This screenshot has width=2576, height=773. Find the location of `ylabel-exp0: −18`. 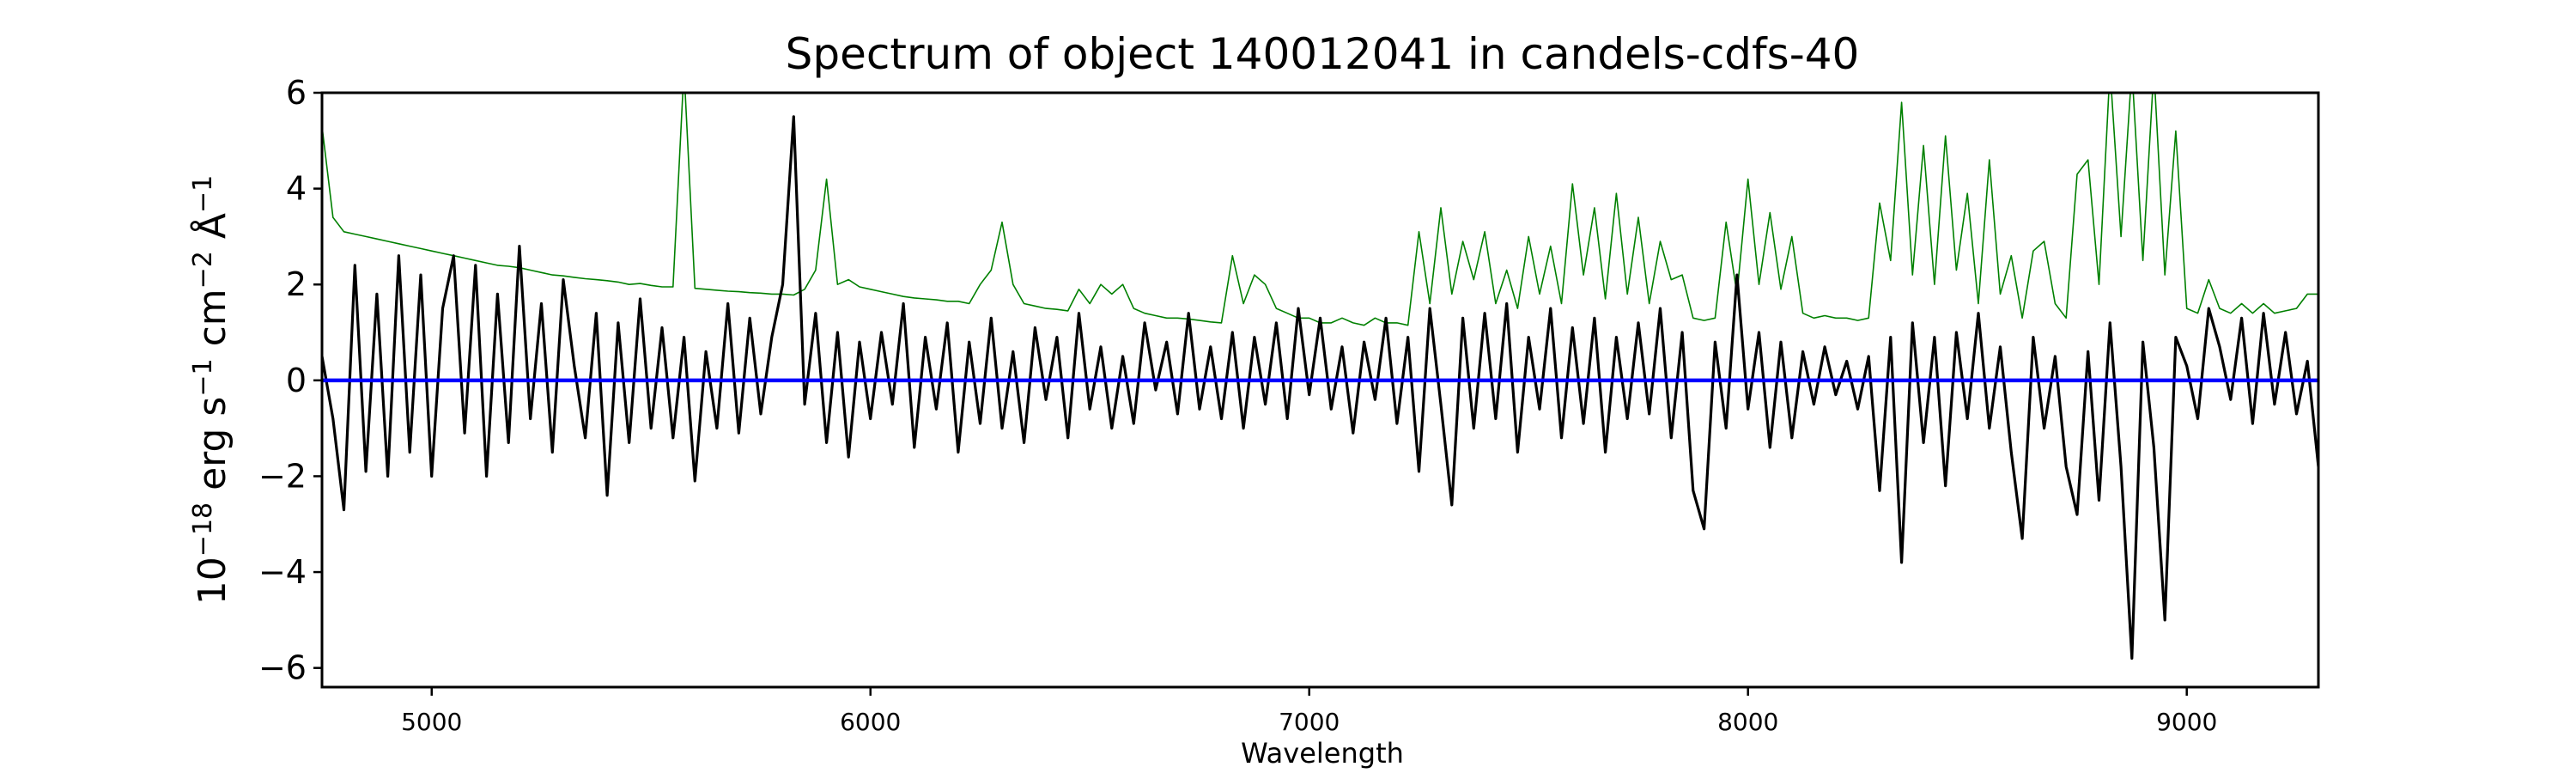

ylabel-exp0: −18 is located at coordinates (203, 529).